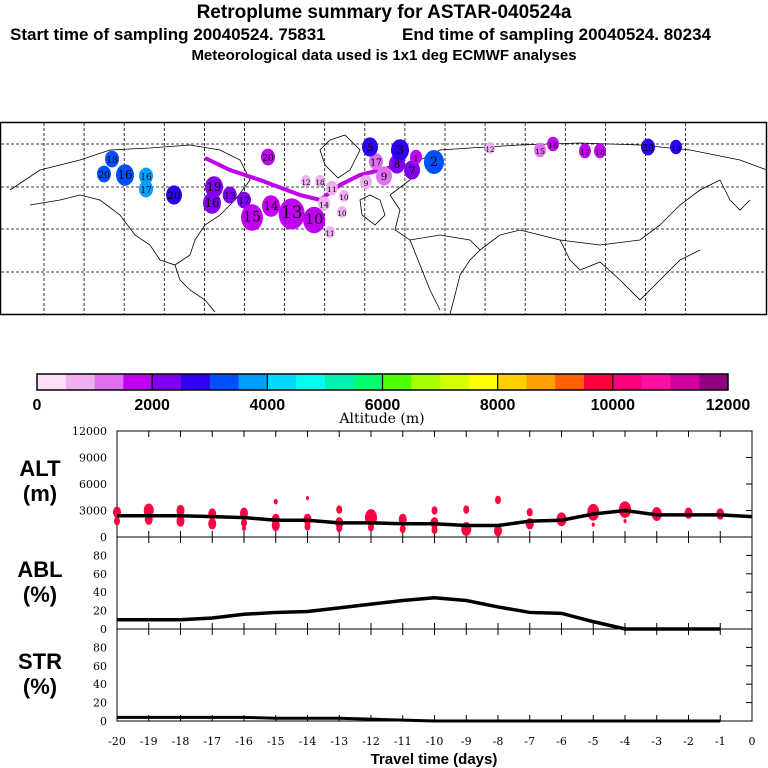 The height and width of the screenshot is (768, 768). What do you see at coordinates (342, 214) in the screenshot?
I see `plume-marker-label: 10` at bounding box center [342, 214].